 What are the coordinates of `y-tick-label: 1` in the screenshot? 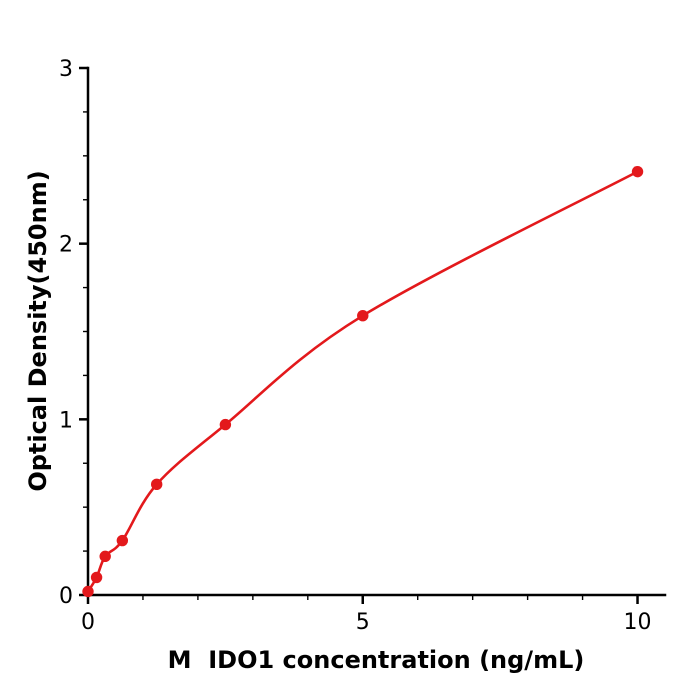 It's located at (66, 420).